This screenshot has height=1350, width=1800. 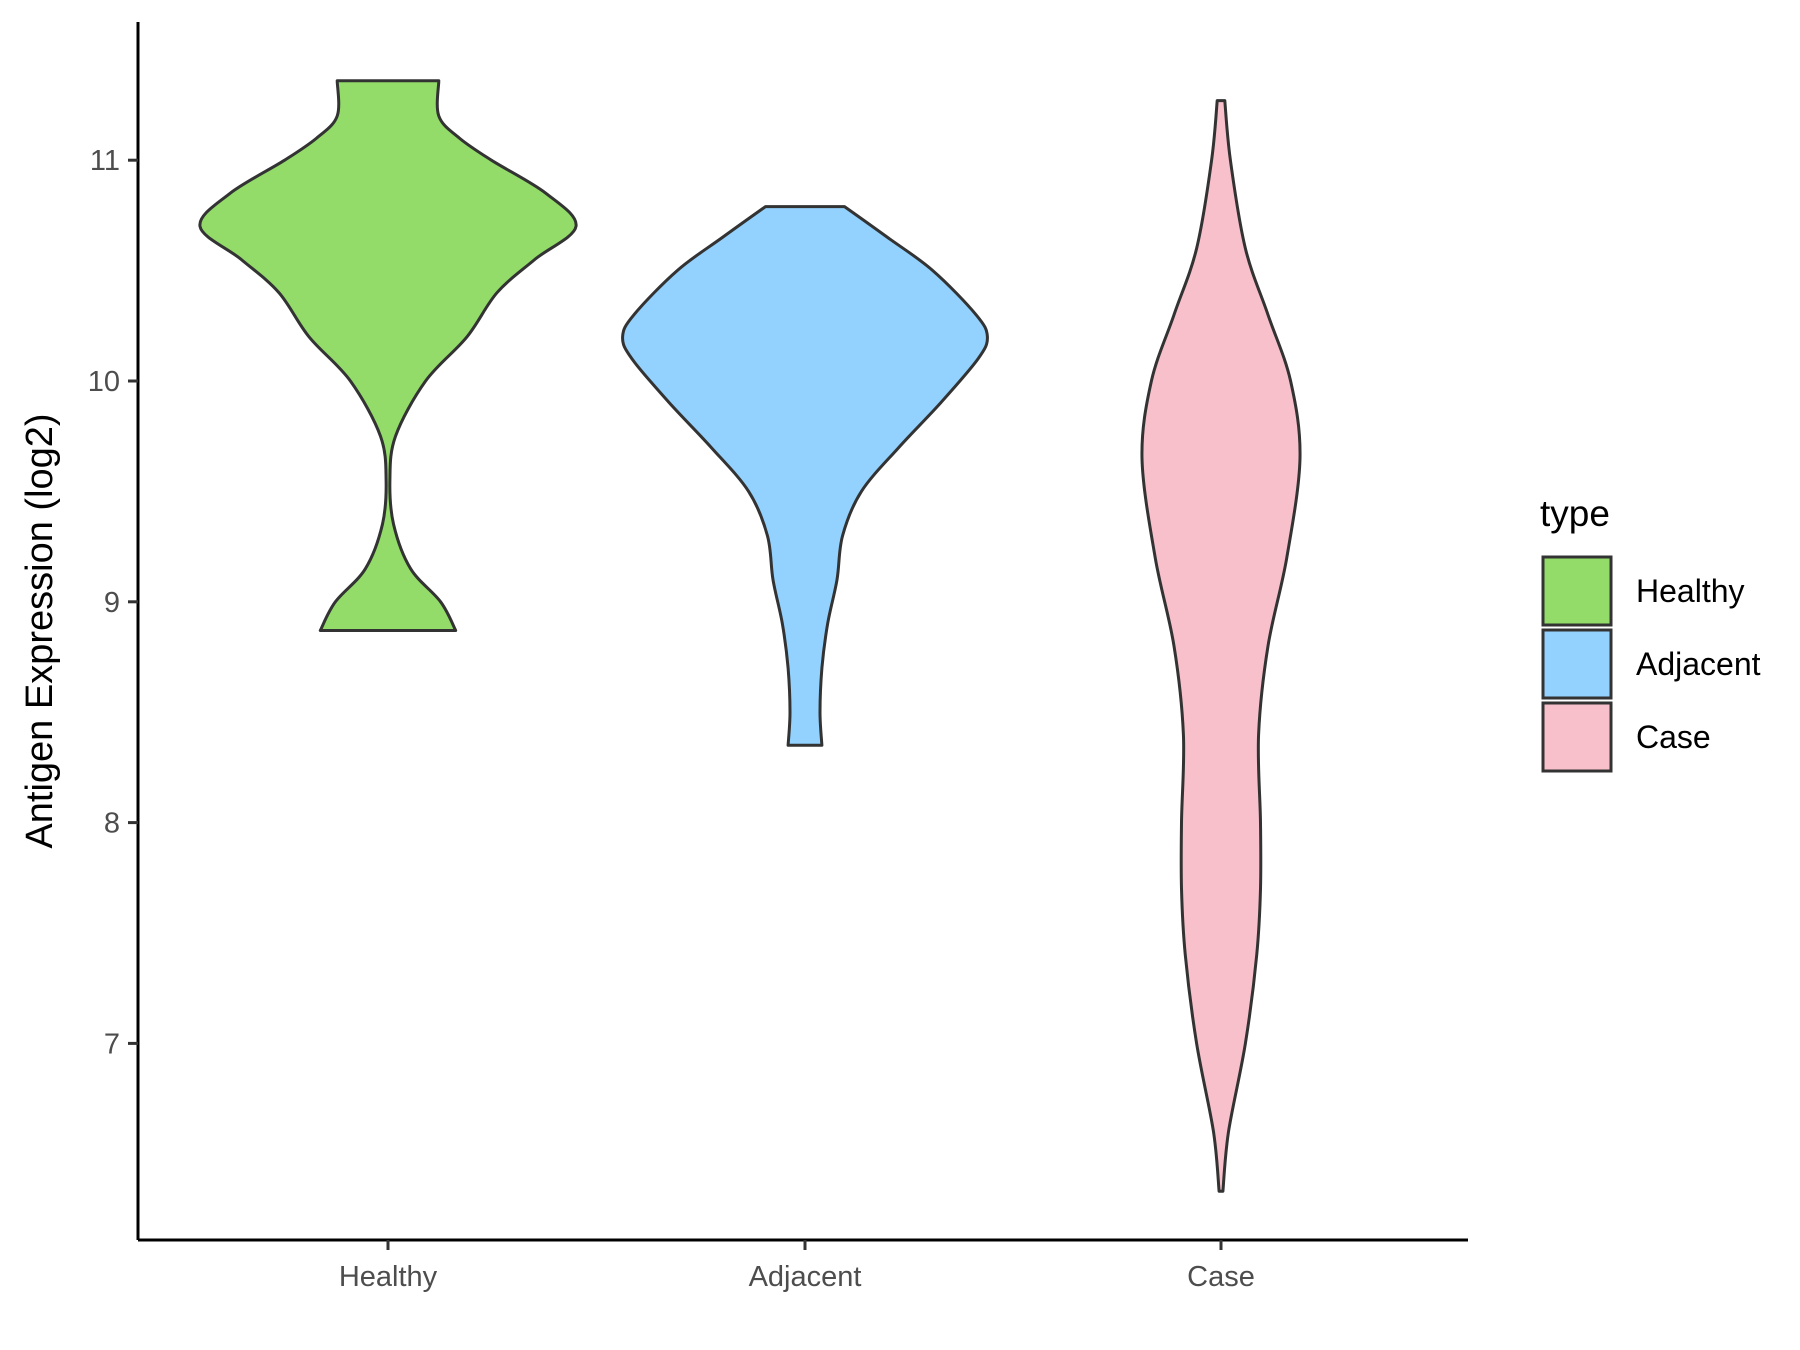 I want to click on y-tick-label: 7, so click(x=112, y=1044).